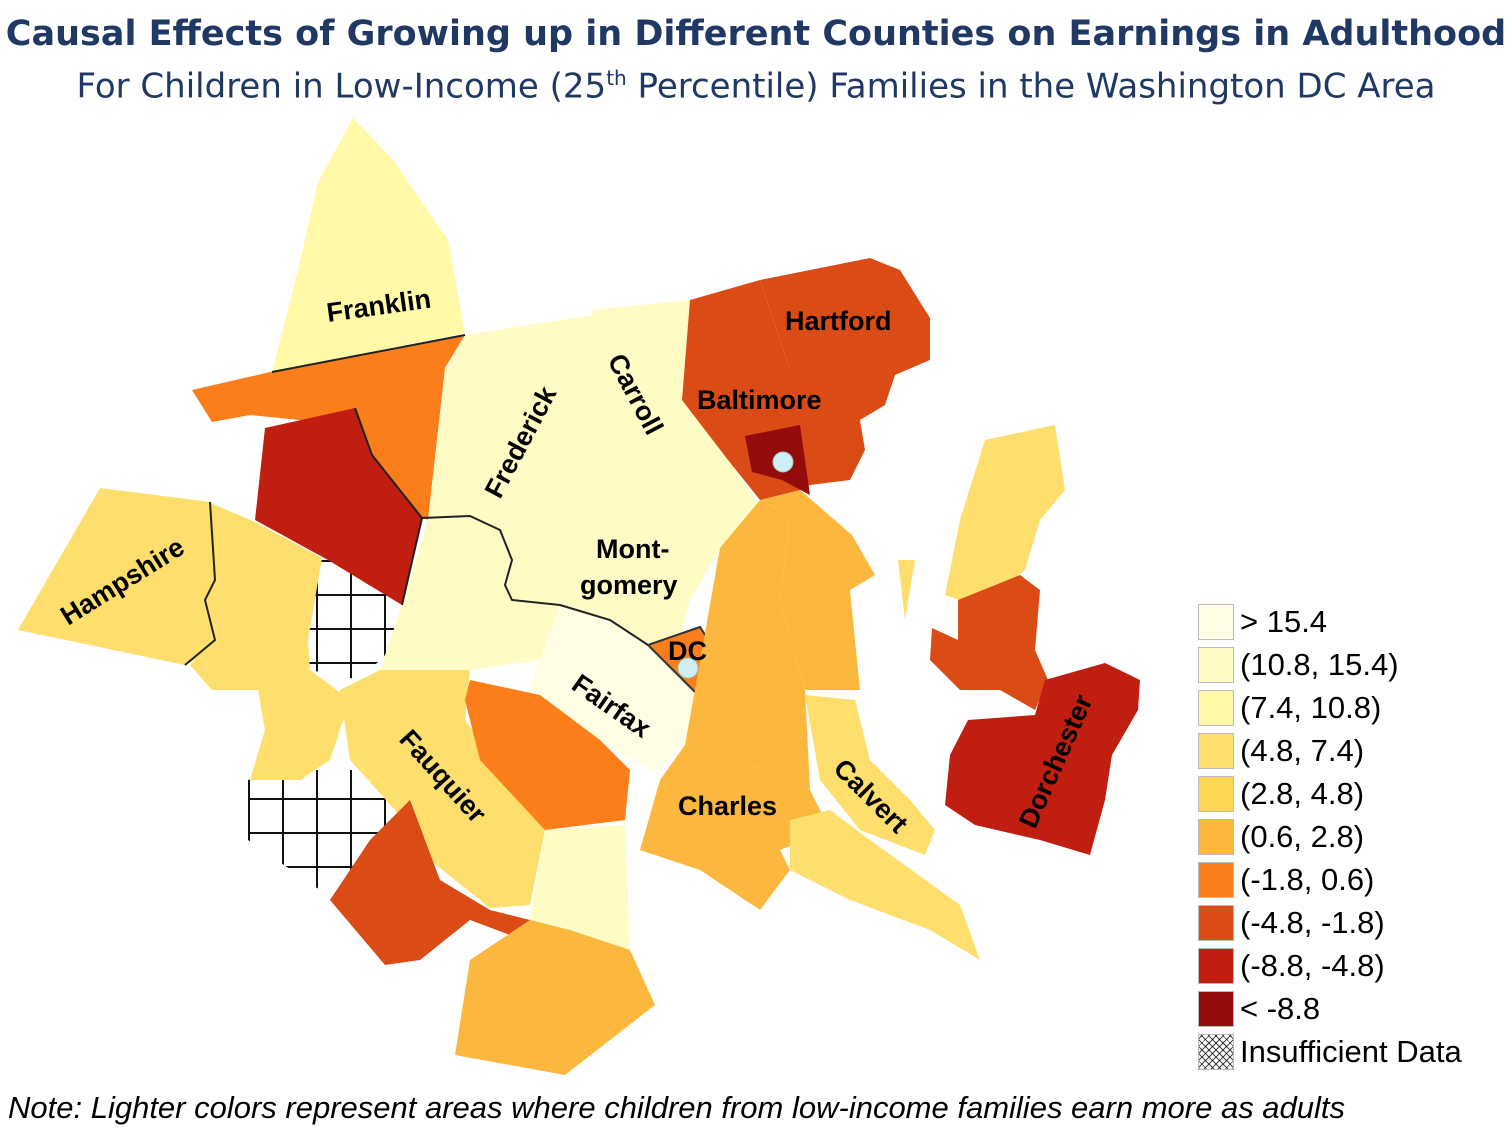 Image resolution: width=1512 pixels, height=1136 pixels. I want to click on county-anne-arundel, so click(817, 590).